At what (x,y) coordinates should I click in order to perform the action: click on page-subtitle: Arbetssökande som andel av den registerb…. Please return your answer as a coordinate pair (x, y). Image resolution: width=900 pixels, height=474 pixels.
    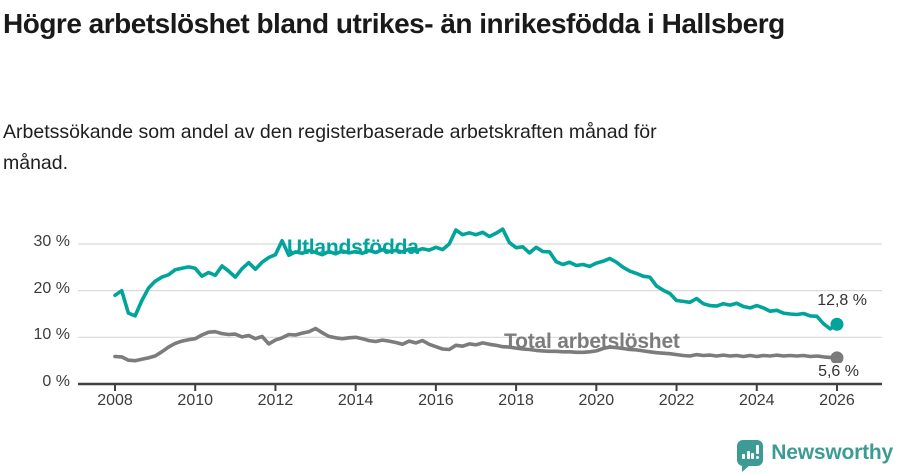
    Looking at the image, I should click on (330, 147).